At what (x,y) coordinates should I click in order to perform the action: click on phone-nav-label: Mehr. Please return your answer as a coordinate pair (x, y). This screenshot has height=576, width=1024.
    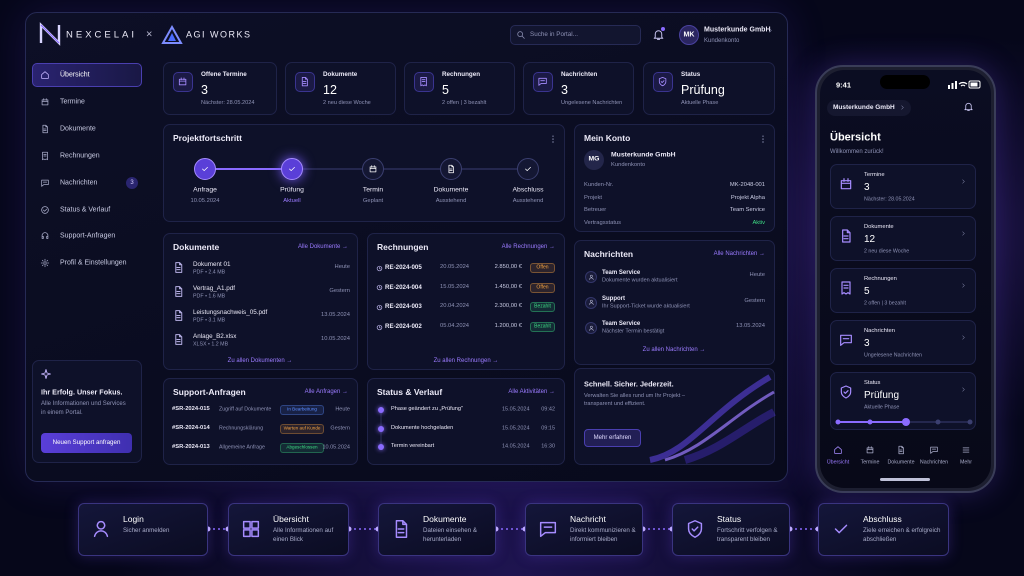
    Looking at the image, I should click on (966, 462).